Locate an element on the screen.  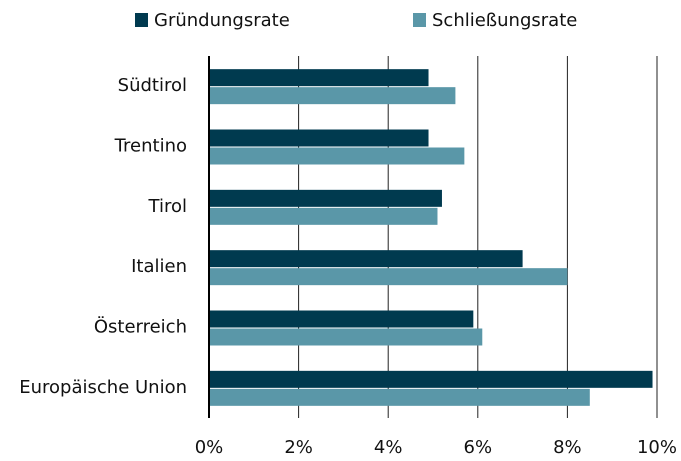
y-tick-label: Italien is located at coordinates (159, 266).